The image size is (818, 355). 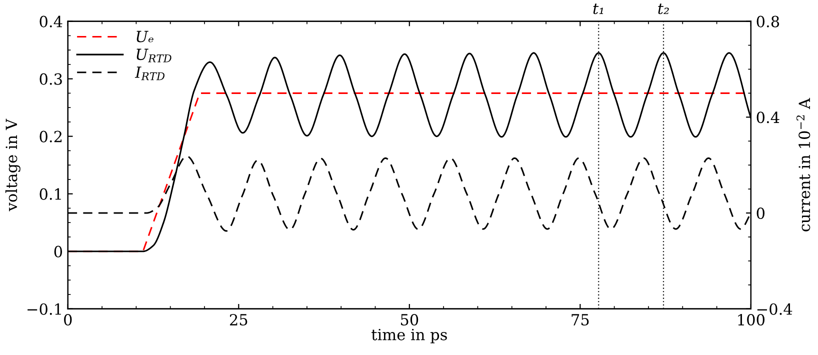 I want to click on y2-tick-label: −0.4, so click(x=774, y=309).